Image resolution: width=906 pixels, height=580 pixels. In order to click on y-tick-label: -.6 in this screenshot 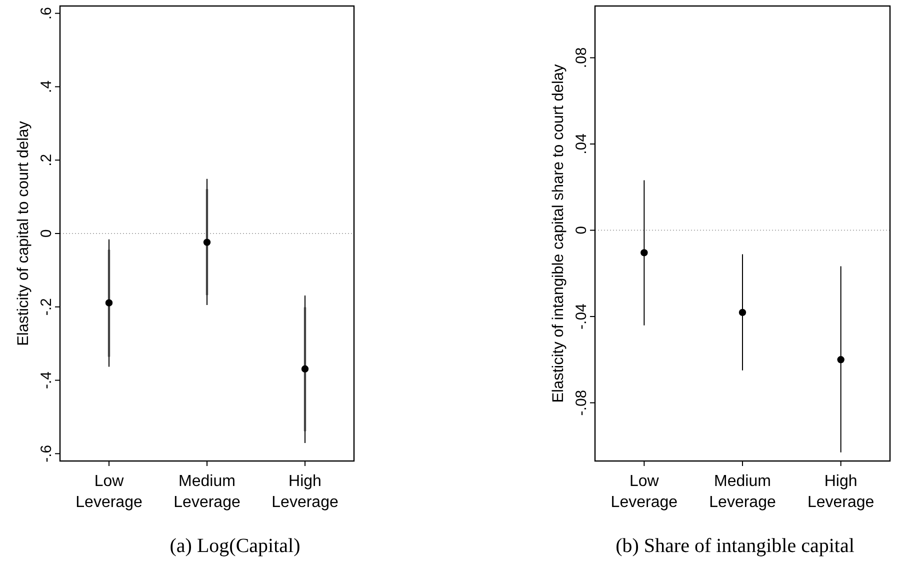, I will do `click(46, 453)`.